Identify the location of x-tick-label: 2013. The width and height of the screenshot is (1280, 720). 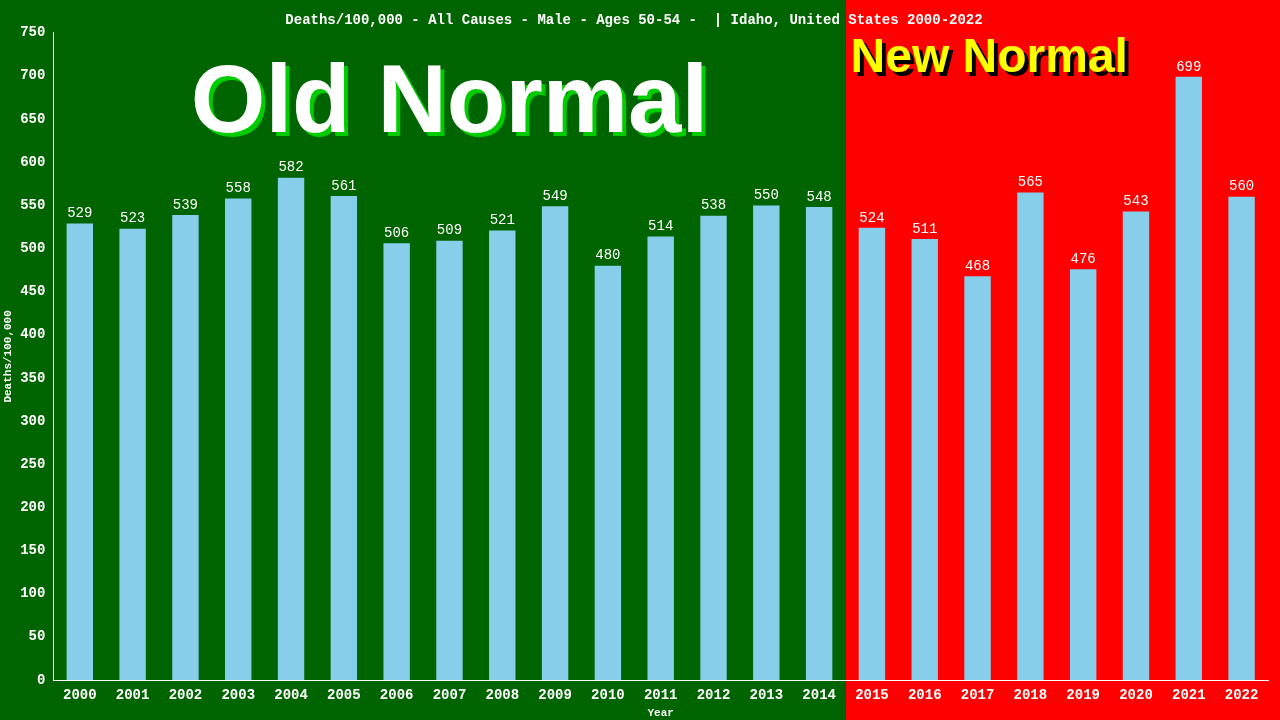
(766, 694).